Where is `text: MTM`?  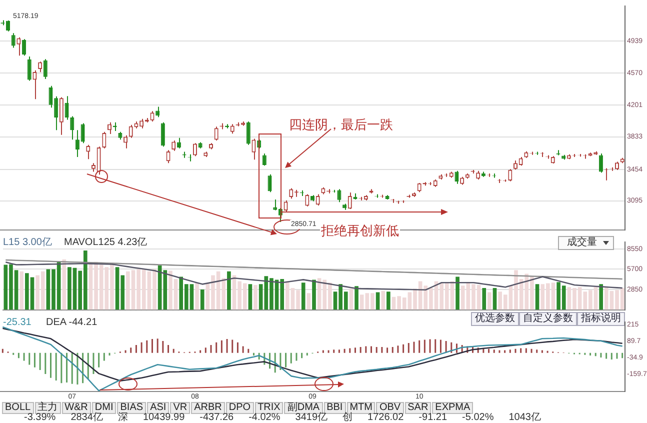 text: MTM is located at coordinates (361, 408).